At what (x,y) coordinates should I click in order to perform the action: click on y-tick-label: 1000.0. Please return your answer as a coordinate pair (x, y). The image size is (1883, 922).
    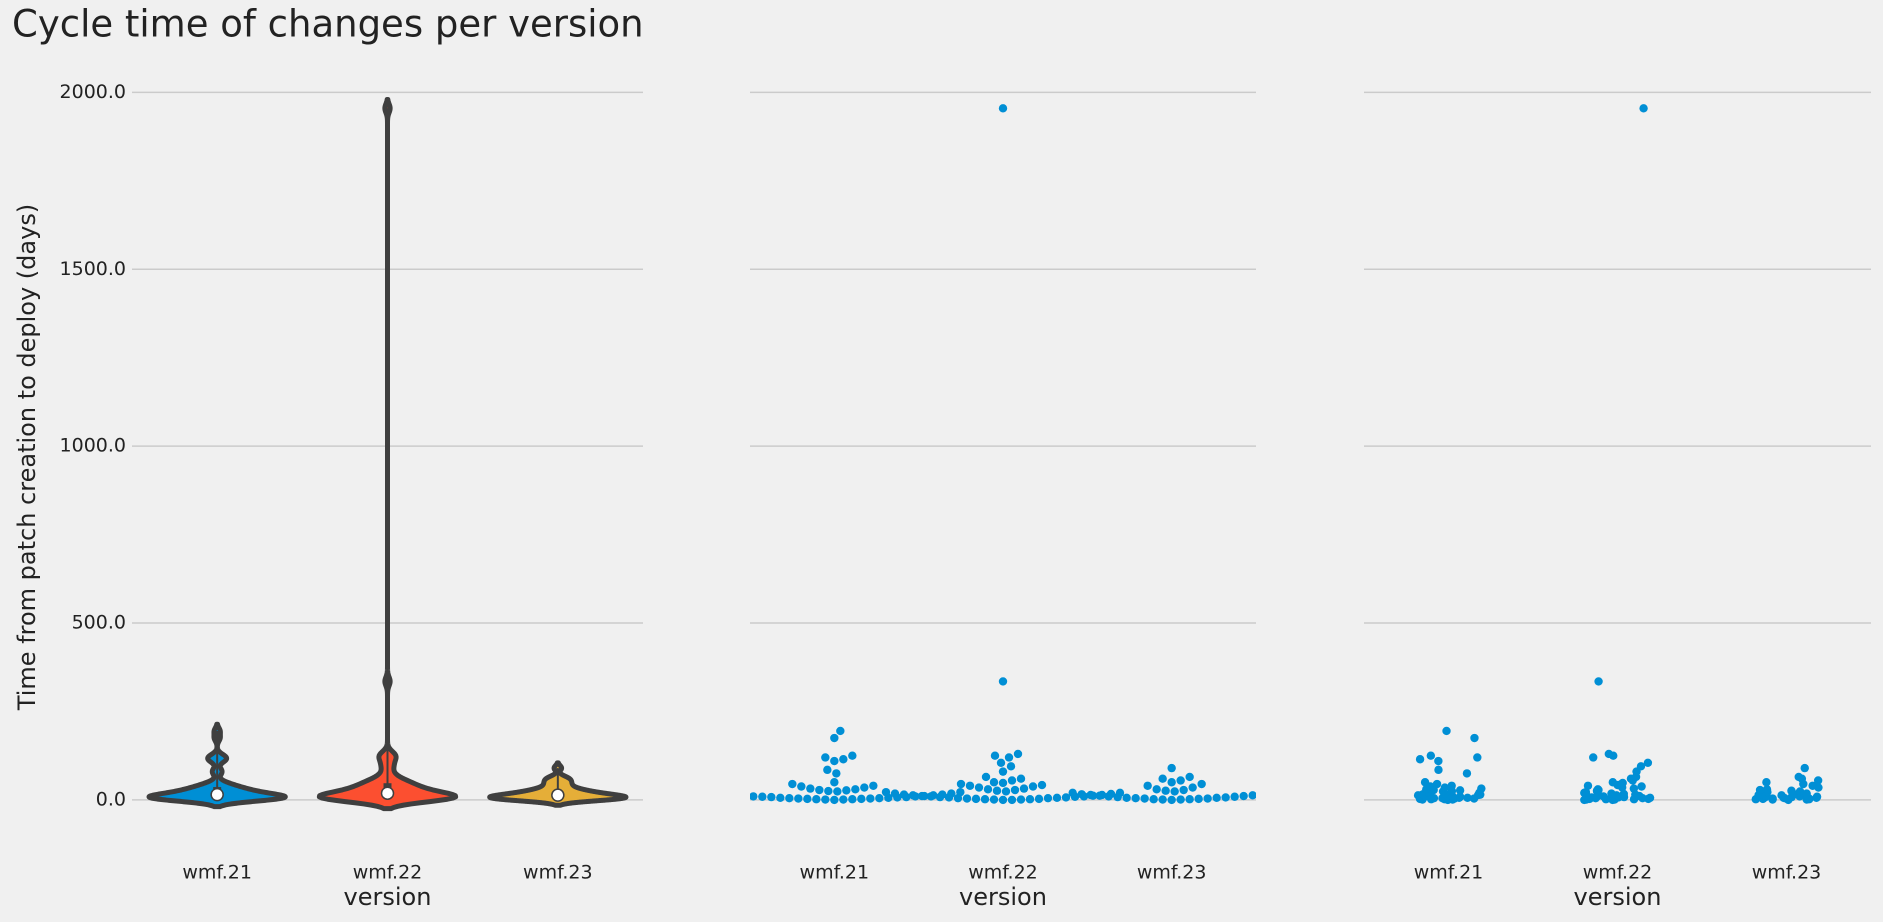
    Looking at the image, I should click on (93, 446).